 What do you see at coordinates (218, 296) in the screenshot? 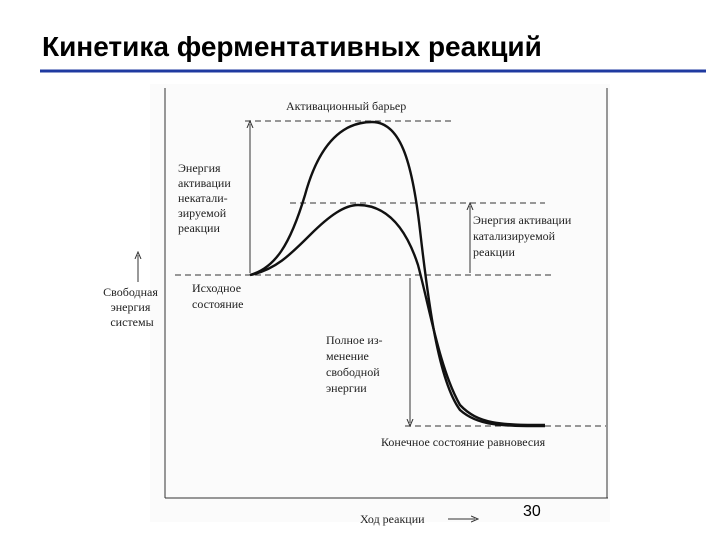
I see `initial-label: Исходное состояние` at bounding box center [218, 296].